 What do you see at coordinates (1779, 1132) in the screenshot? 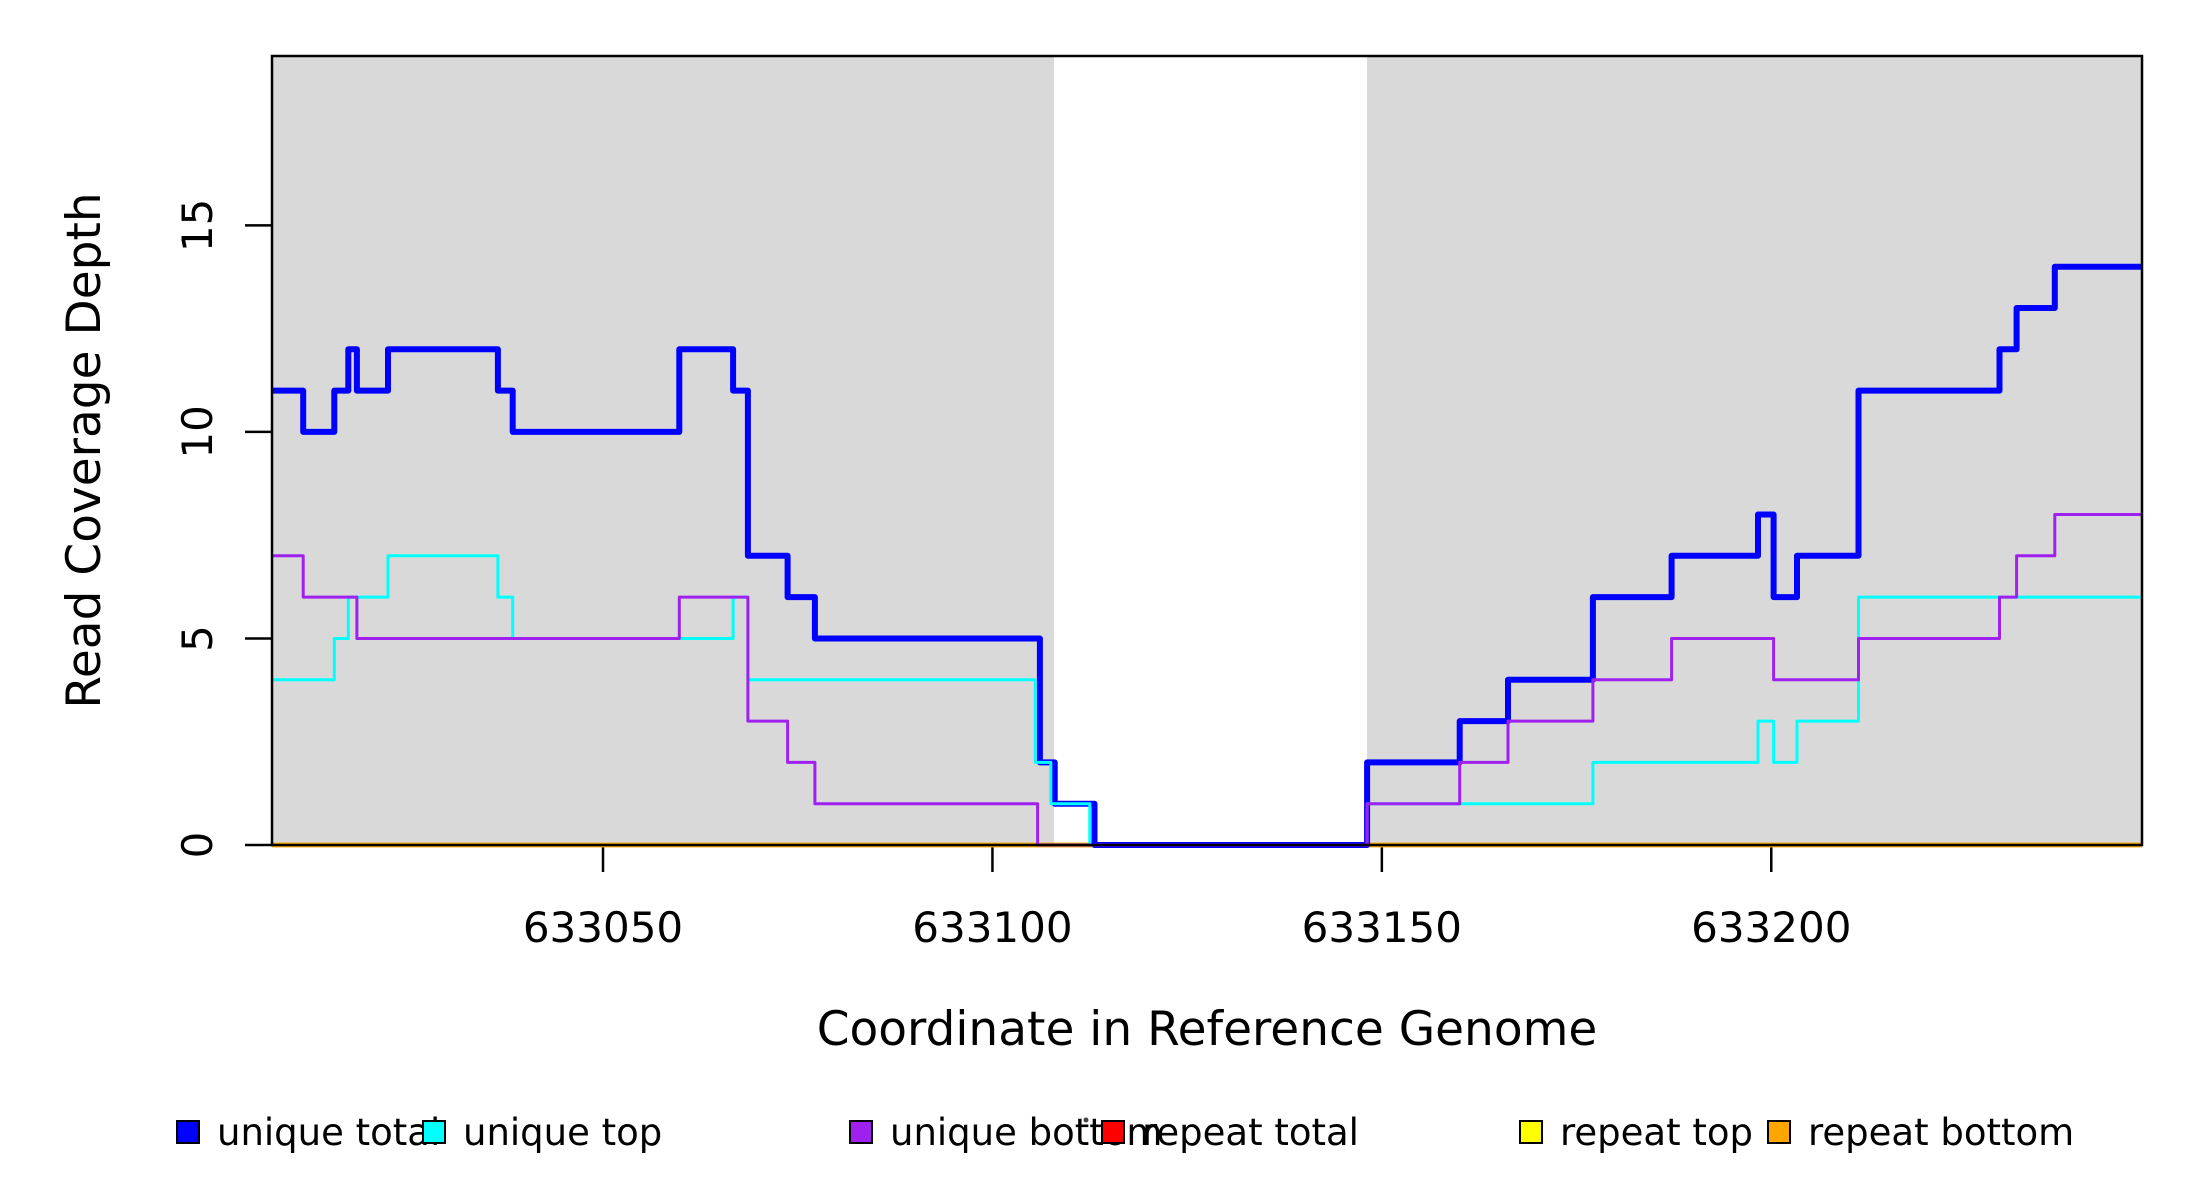
I see `legend-swatch-repeat-bottom` at bounding box center [1779, 1132].